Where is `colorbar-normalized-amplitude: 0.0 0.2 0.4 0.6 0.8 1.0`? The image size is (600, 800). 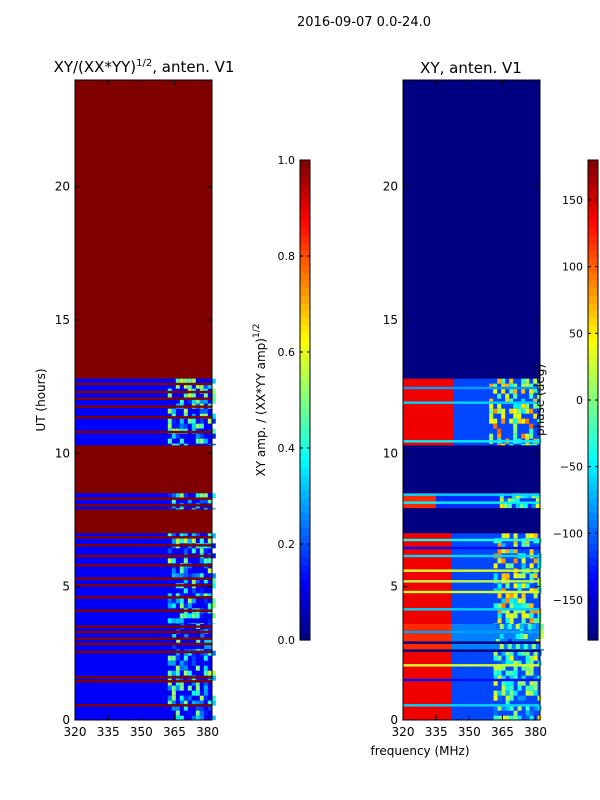 colorbar-normalized-amplitude: 0.0 0.2 0.4 0.6 0.8 1.0 is located at coordinates (294, 400).